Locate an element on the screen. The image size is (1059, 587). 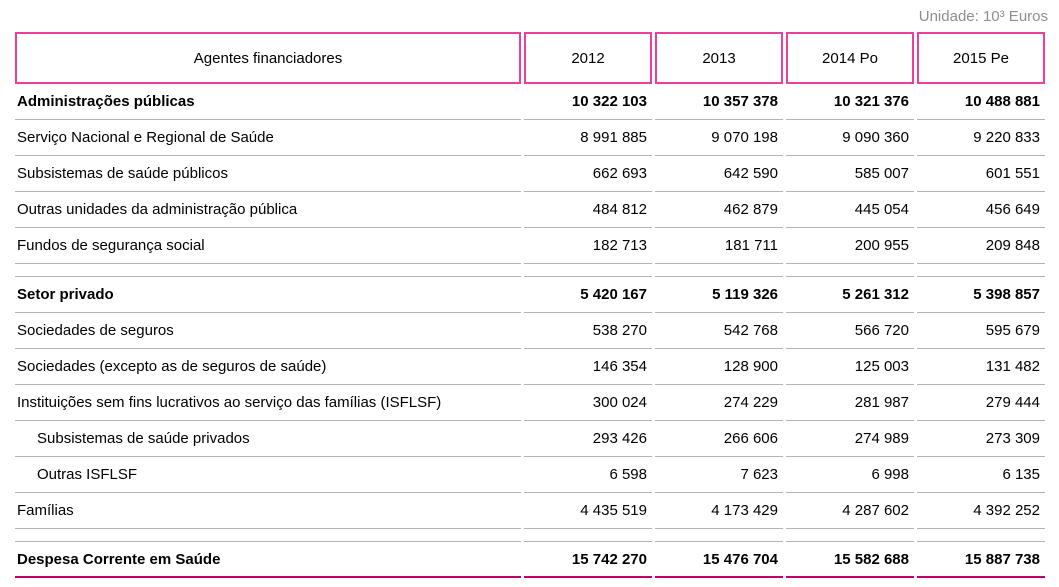
value-cell: 9 220 833 is located at coordinates (981, 138).